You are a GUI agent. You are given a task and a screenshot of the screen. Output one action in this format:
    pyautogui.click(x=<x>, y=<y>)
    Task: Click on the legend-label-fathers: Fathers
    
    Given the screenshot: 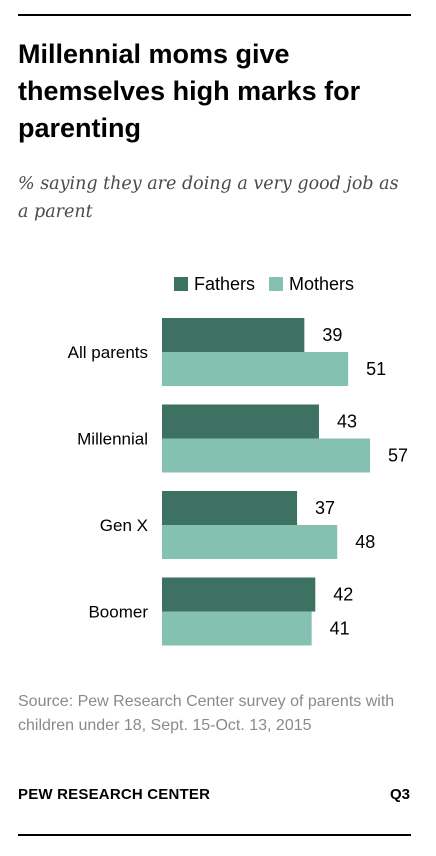 What is the action you would take?
    pyautogui.click(x=225, y=283)
    